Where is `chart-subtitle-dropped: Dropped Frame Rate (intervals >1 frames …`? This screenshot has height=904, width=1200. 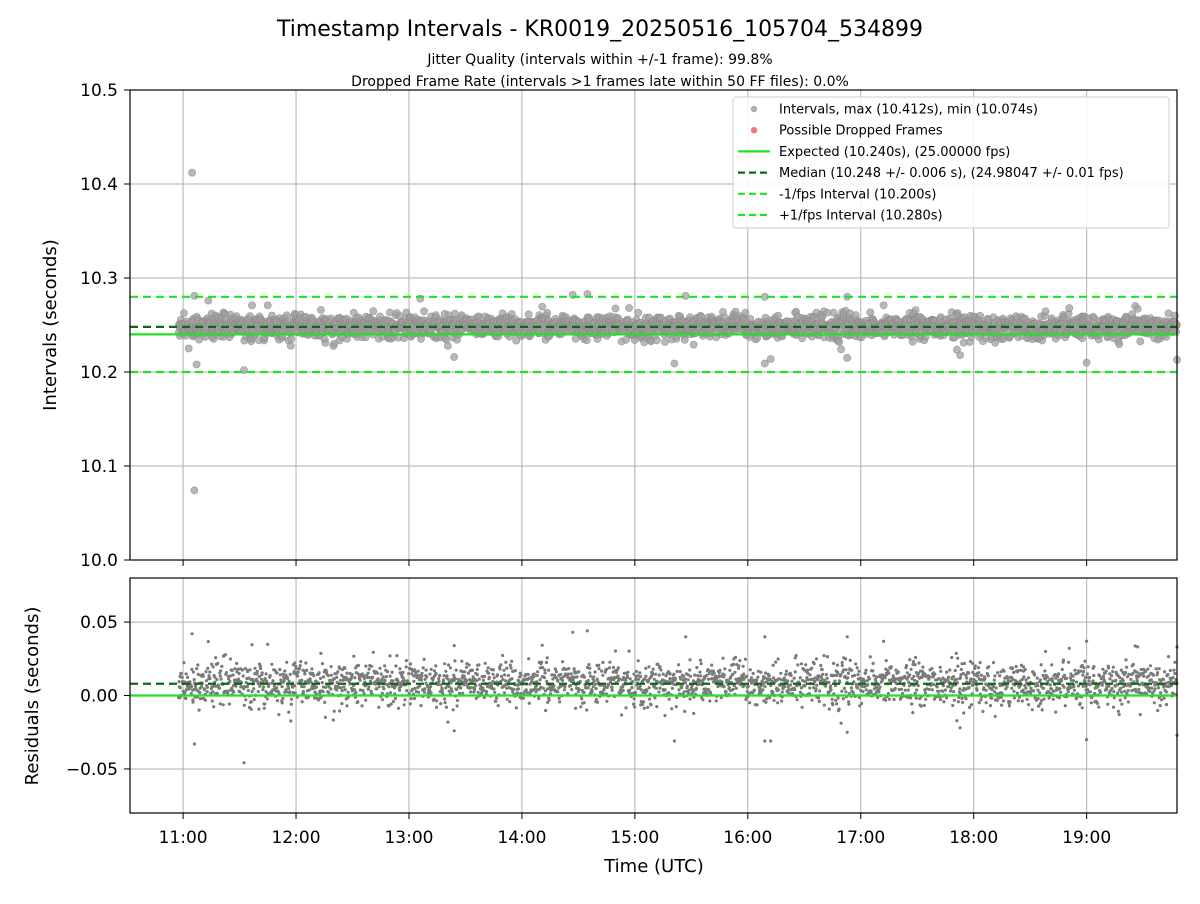
chart-subtitle-dropped: Dropped Frame Rate (intervals >1 frames … is located at coordinates (600, 82).